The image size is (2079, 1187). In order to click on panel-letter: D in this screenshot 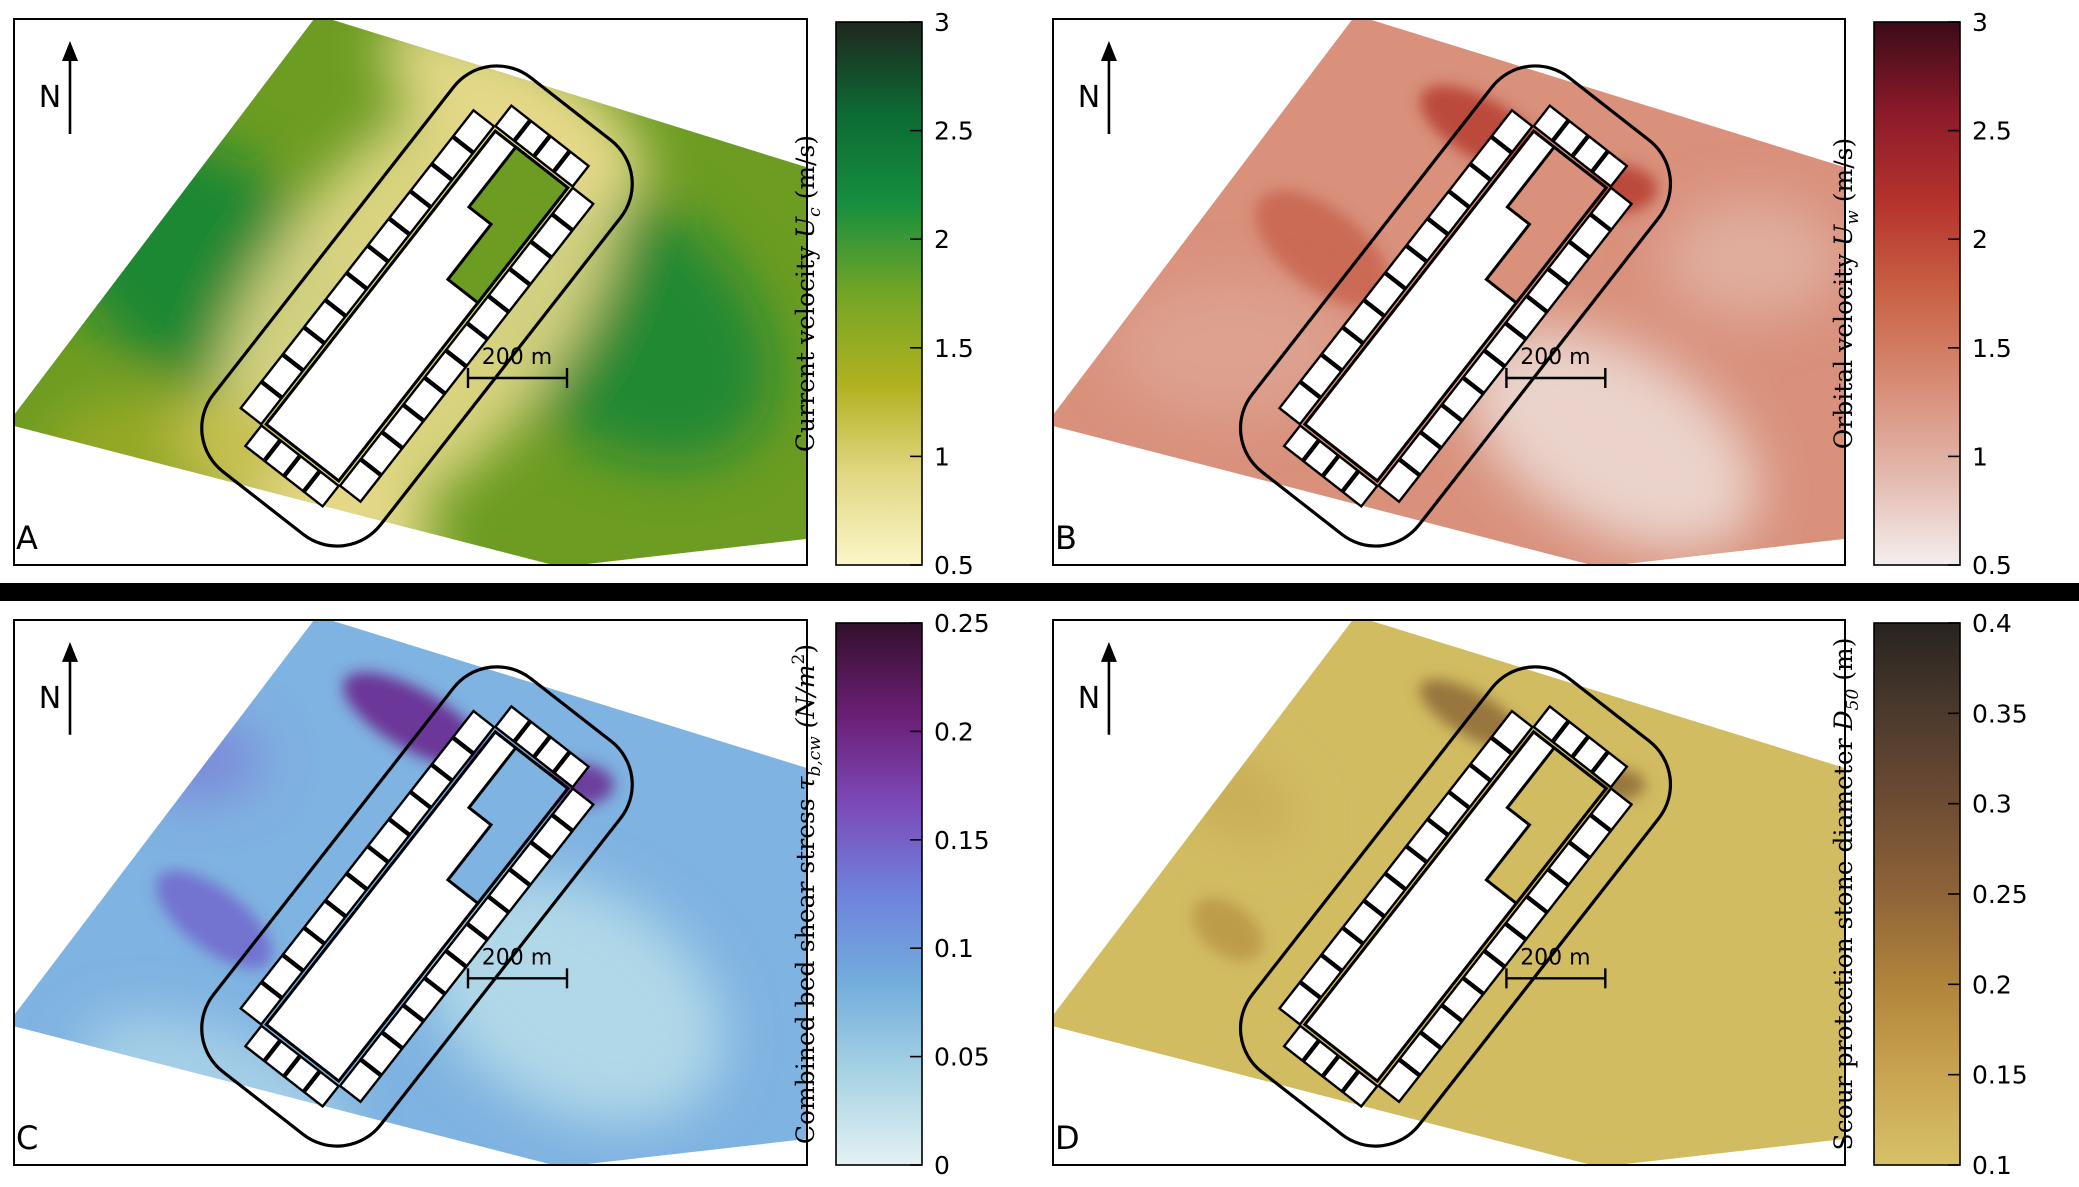, I will do `click(1067, 1138)`.